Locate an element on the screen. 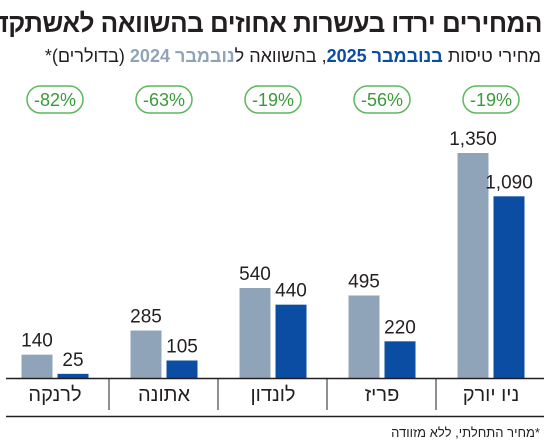  value-label-previous: 285 is located at coordinates (146, 317).